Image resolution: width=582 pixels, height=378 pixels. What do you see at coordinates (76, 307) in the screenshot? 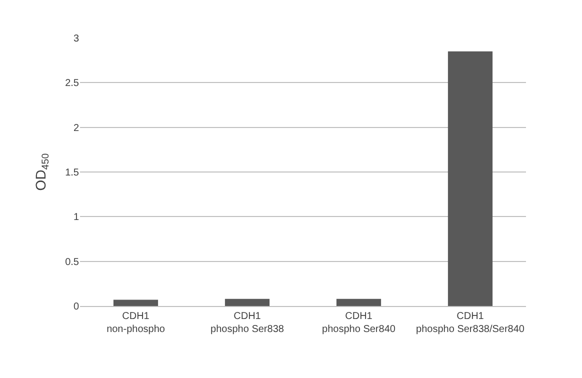
I see `y-tick-label: 0` at bounding box center [76, 307].